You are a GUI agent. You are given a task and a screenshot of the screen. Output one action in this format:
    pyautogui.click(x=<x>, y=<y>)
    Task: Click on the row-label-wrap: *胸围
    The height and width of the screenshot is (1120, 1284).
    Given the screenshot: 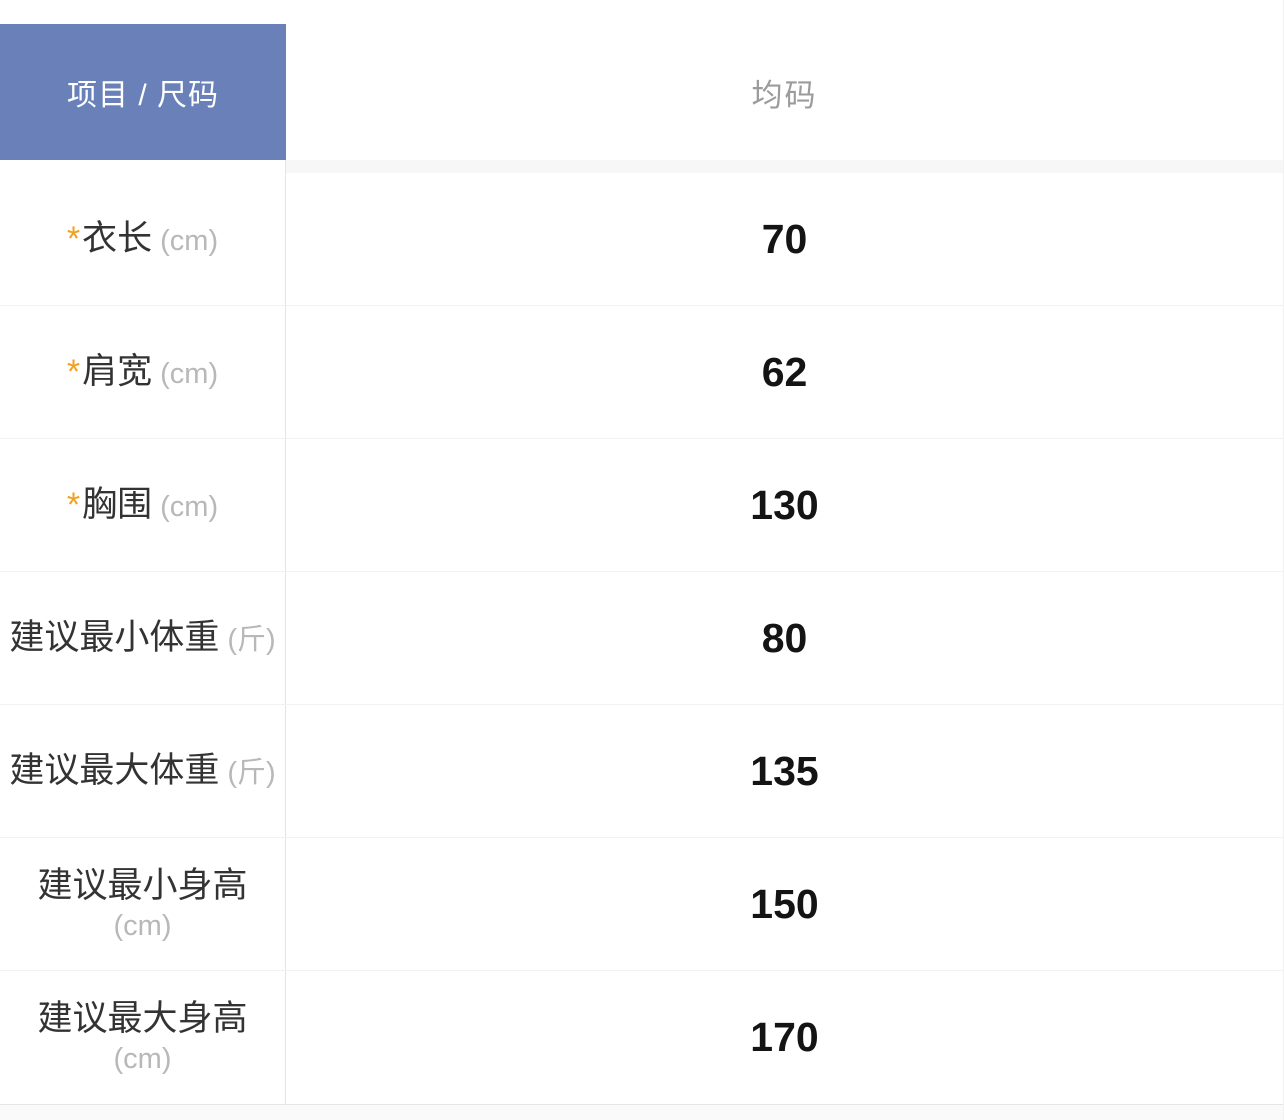 What is the action you would take?
    pyautogui.click(x=109, y=505)
    